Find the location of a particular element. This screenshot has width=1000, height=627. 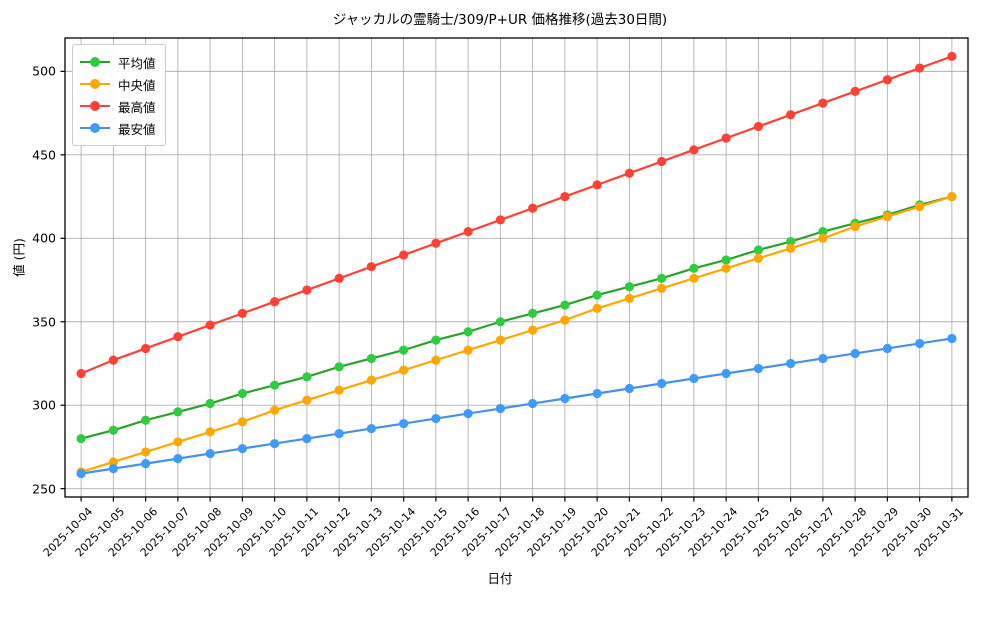

legend-label: 中央値 is located at coordinates (137, 85).